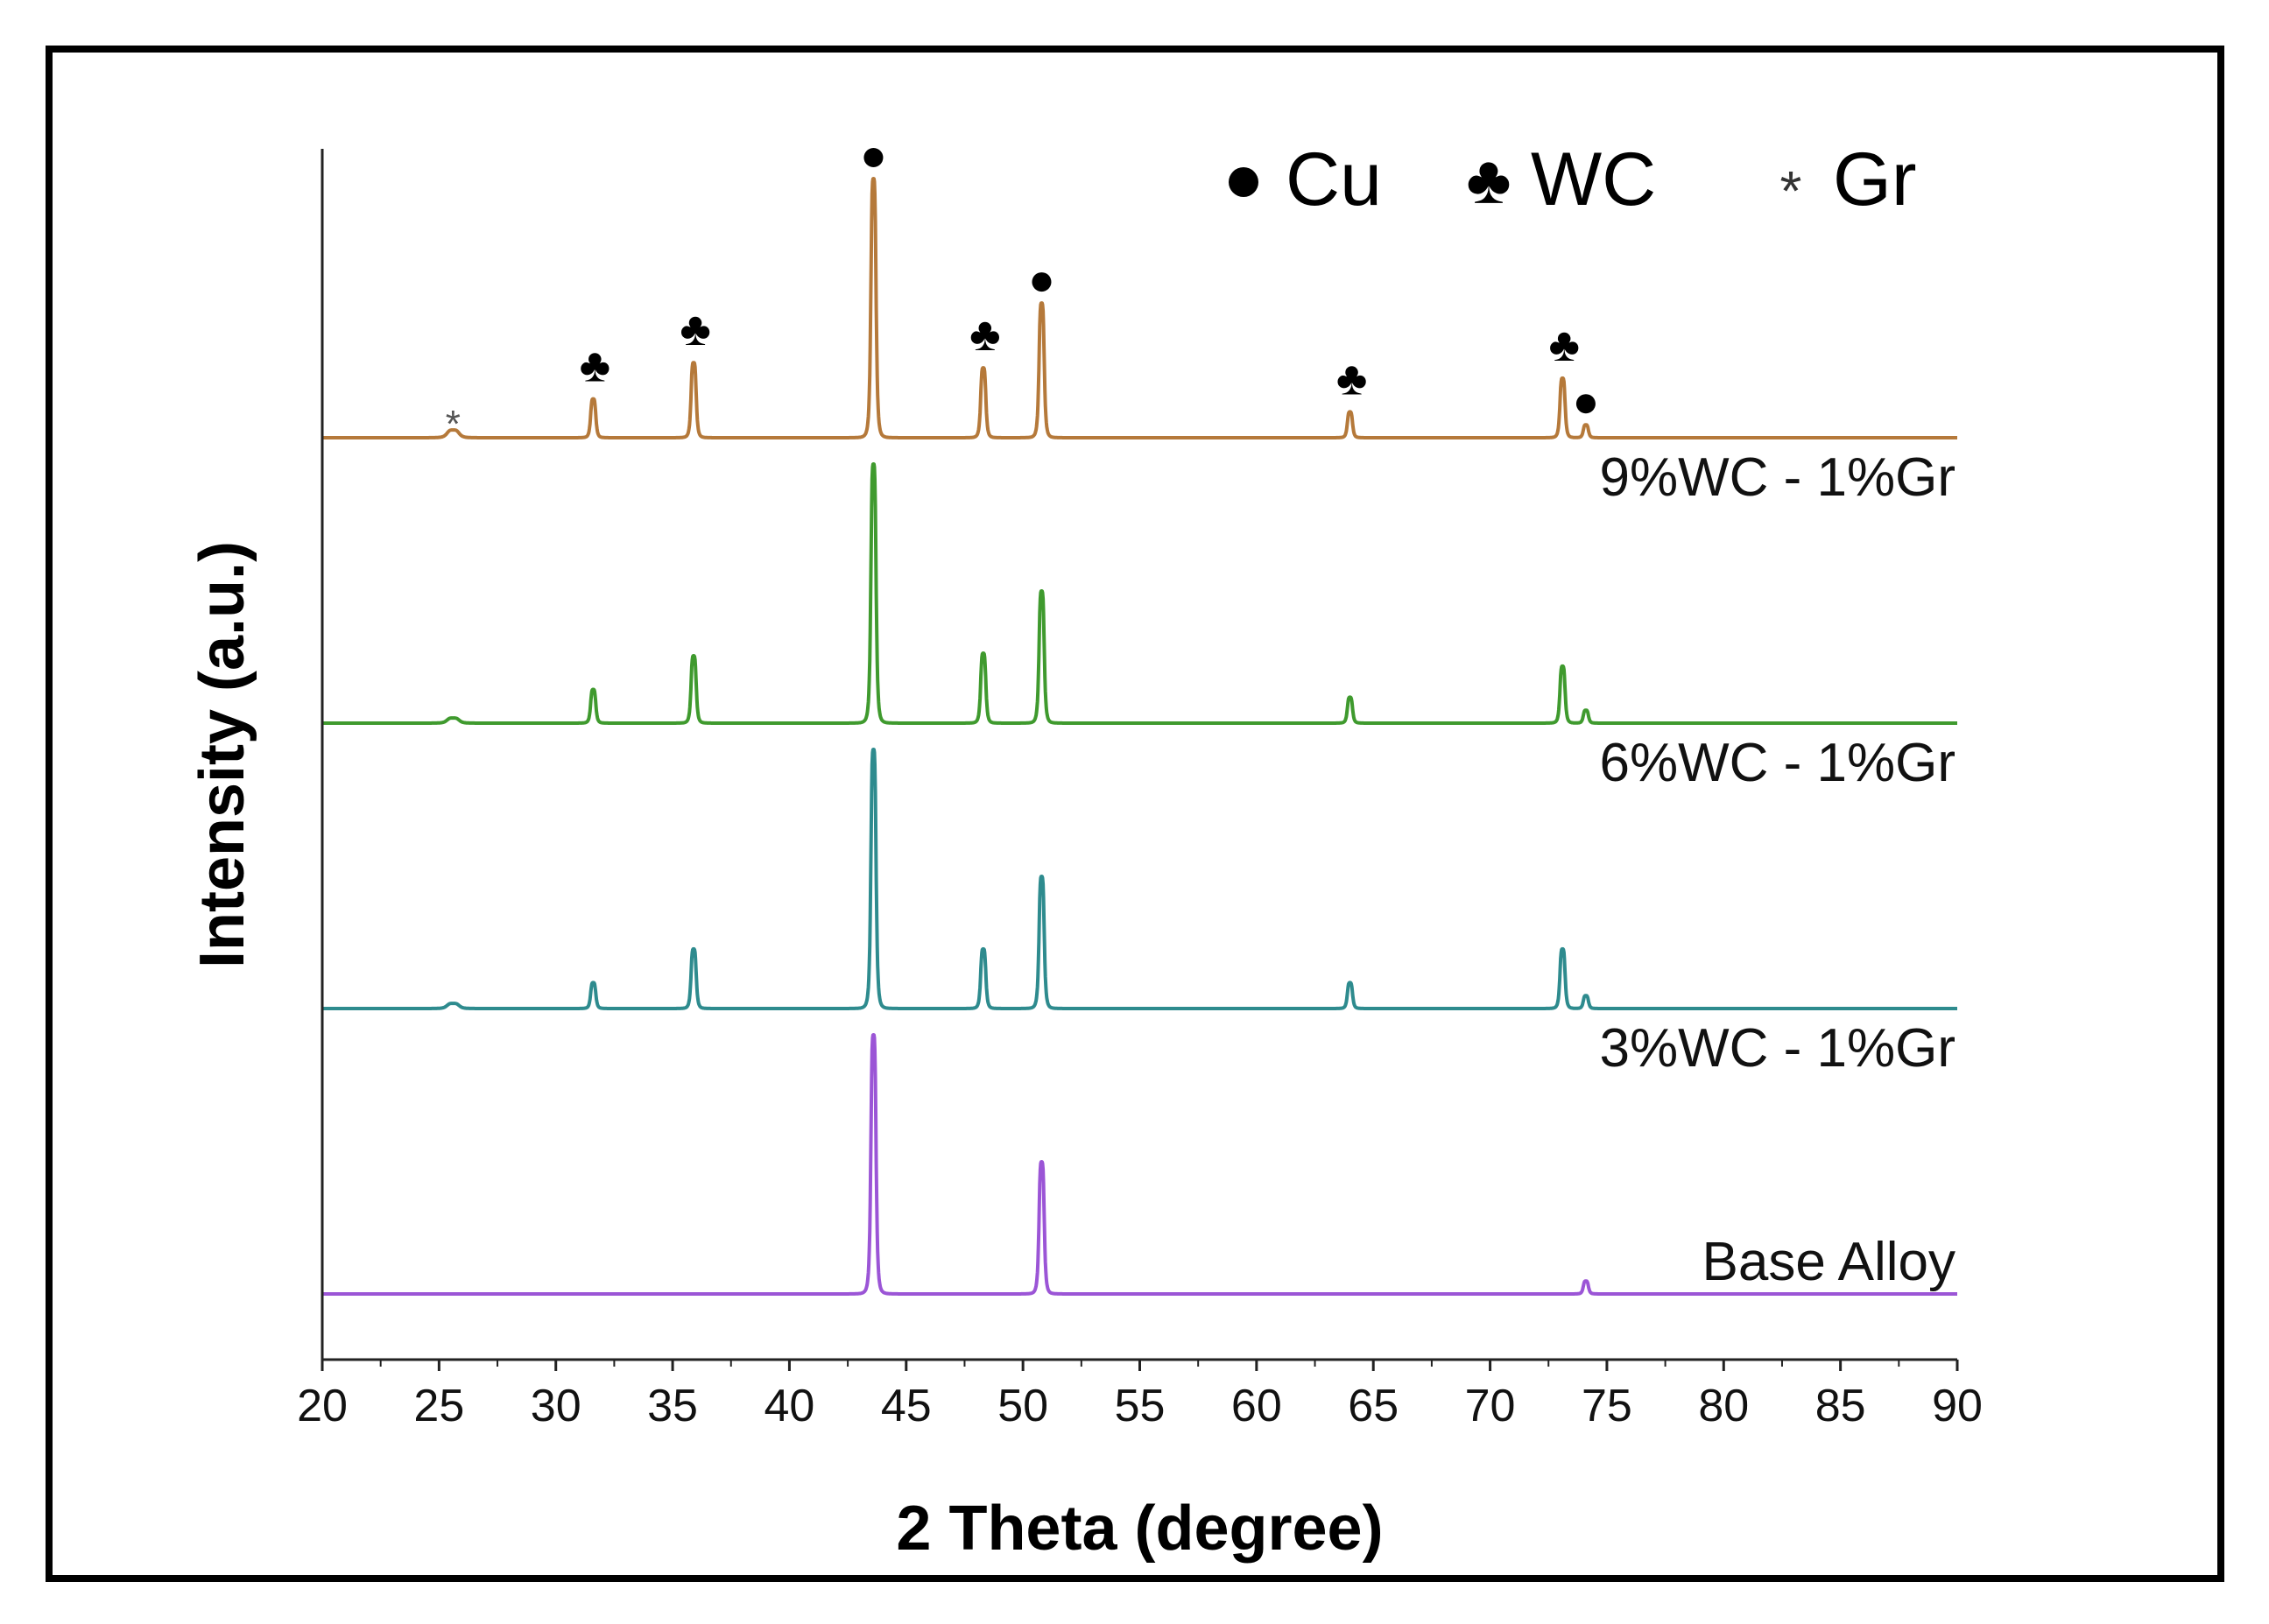 The height and width of the screenshot is (1624, 2269). Describe the element at coordinates (556, 1406) in the screenshot. I see `x-tick-label: 30` at that location.